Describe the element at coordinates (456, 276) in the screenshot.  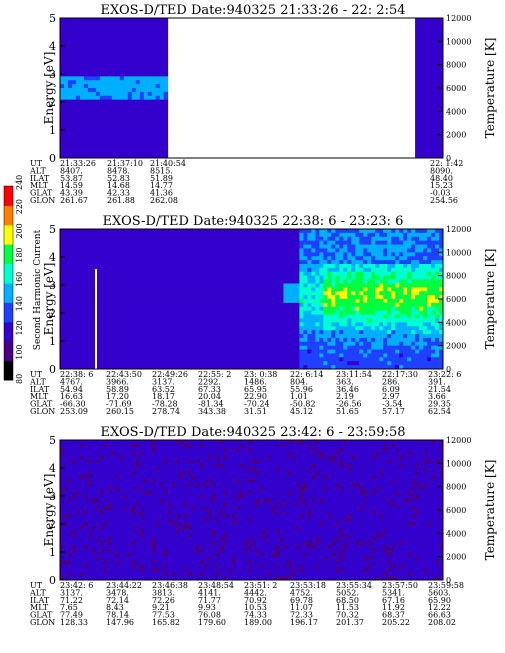
I see `y2-tick-label: 8000` at that location.